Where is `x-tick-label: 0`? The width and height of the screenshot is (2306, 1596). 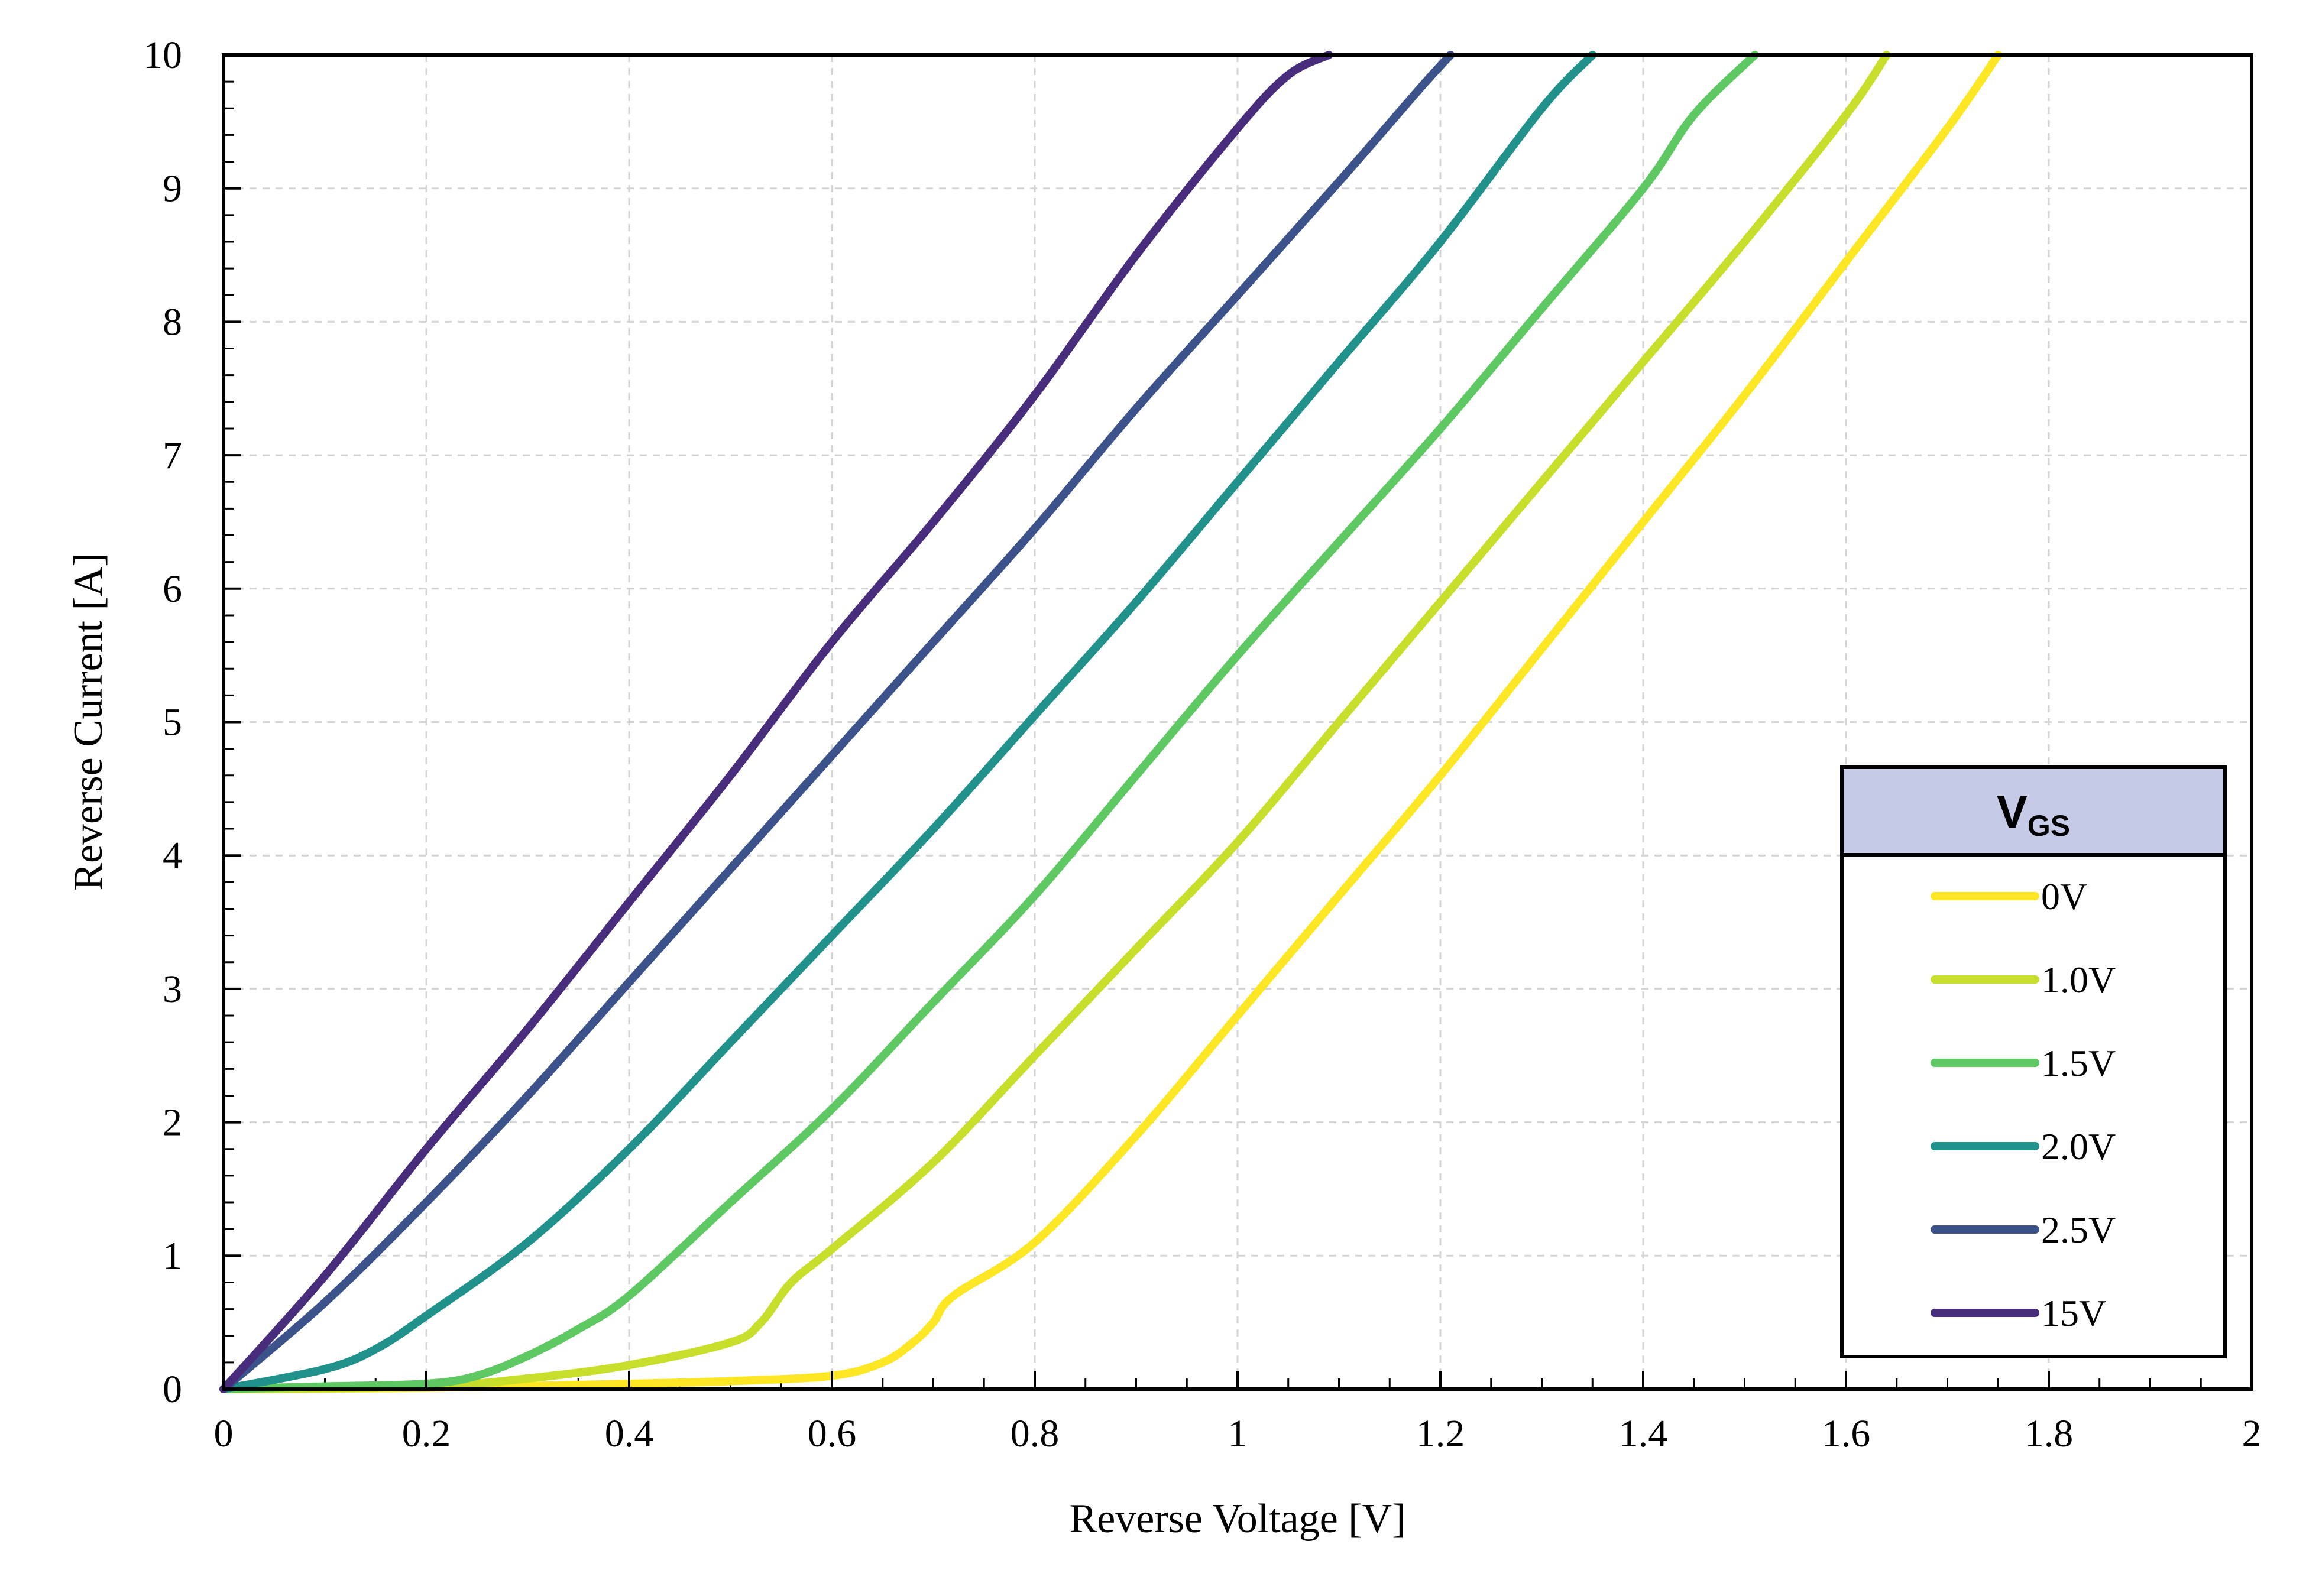 x-tick-label: 0 is located at coordinates (224, 1433).